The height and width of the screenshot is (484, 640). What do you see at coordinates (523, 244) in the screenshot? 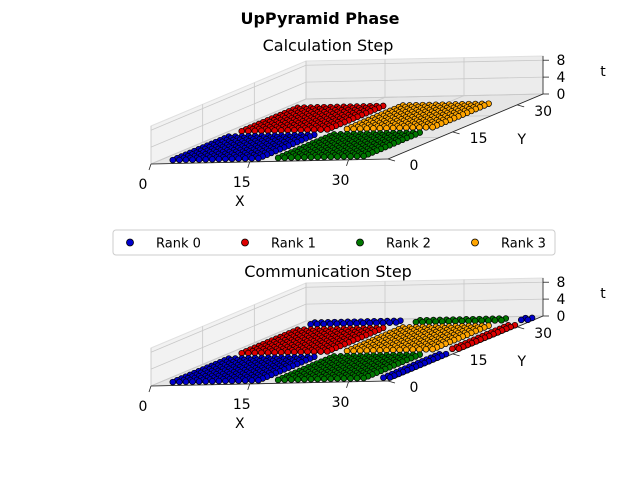
I see `legend-label: Rank 3` at bounding box center [523, 244].